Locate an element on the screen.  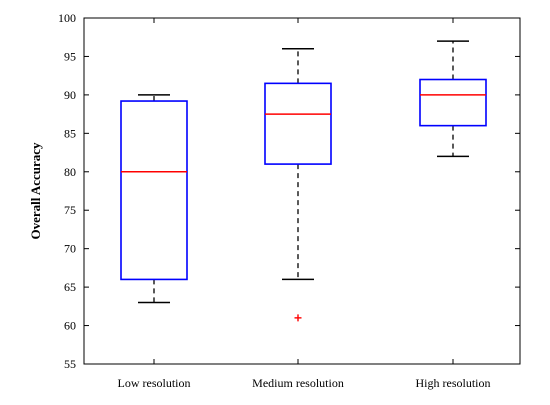
y-tick-label: 60 is located at coordinates (70, 326).